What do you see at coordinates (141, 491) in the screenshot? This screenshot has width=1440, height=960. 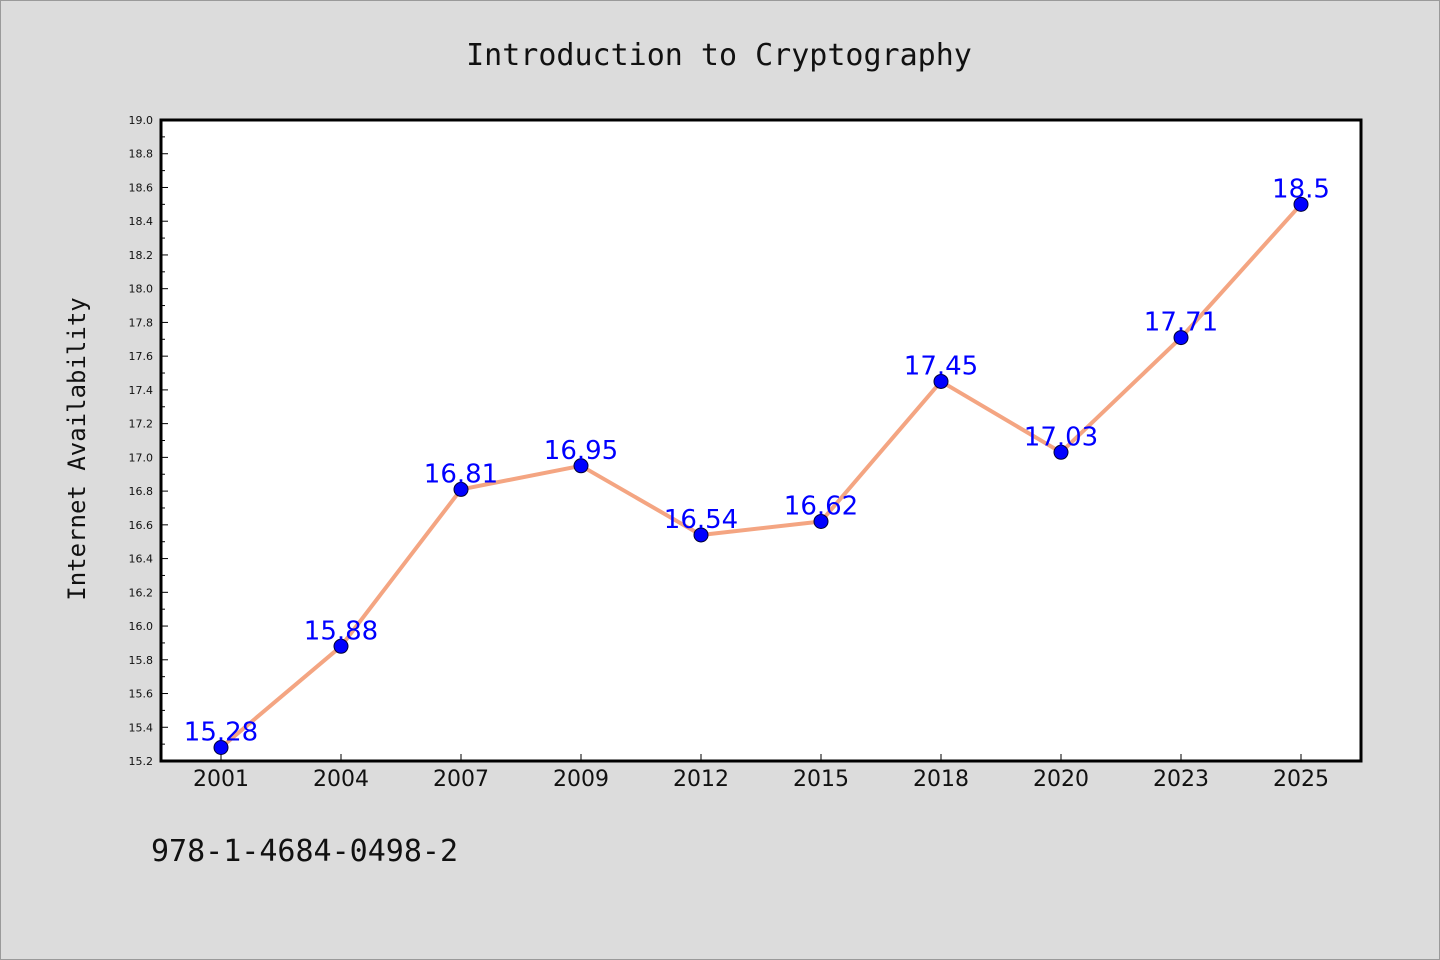 I see `y-tick-label: 16.8` at bounding box center [141, 491].